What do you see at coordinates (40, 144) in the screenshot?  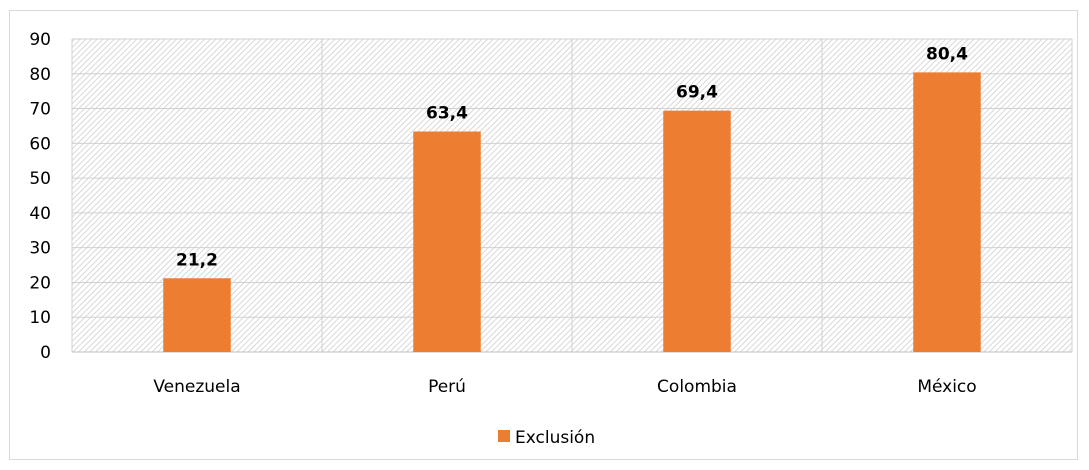 I see `y-tick-label: 60` at bounding box center [40, 144].